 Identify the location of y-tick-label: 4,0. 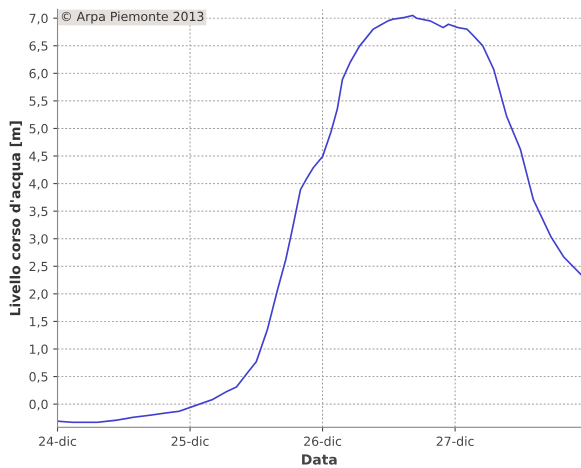
(38, 184).